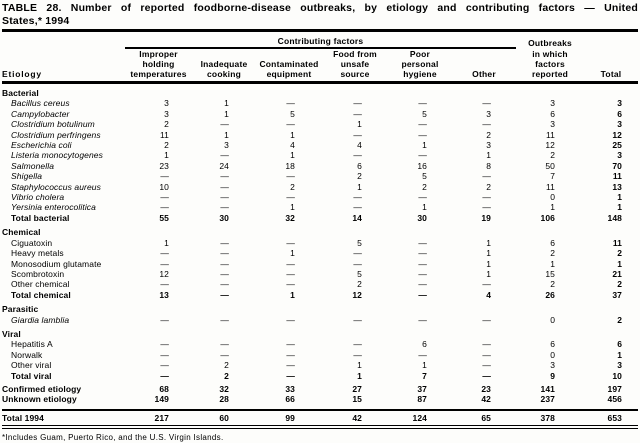 The image size is (640, 443). Describe the element at coordinates (484, 419) in the screenshot. I see `value-cell: 65` at that location.